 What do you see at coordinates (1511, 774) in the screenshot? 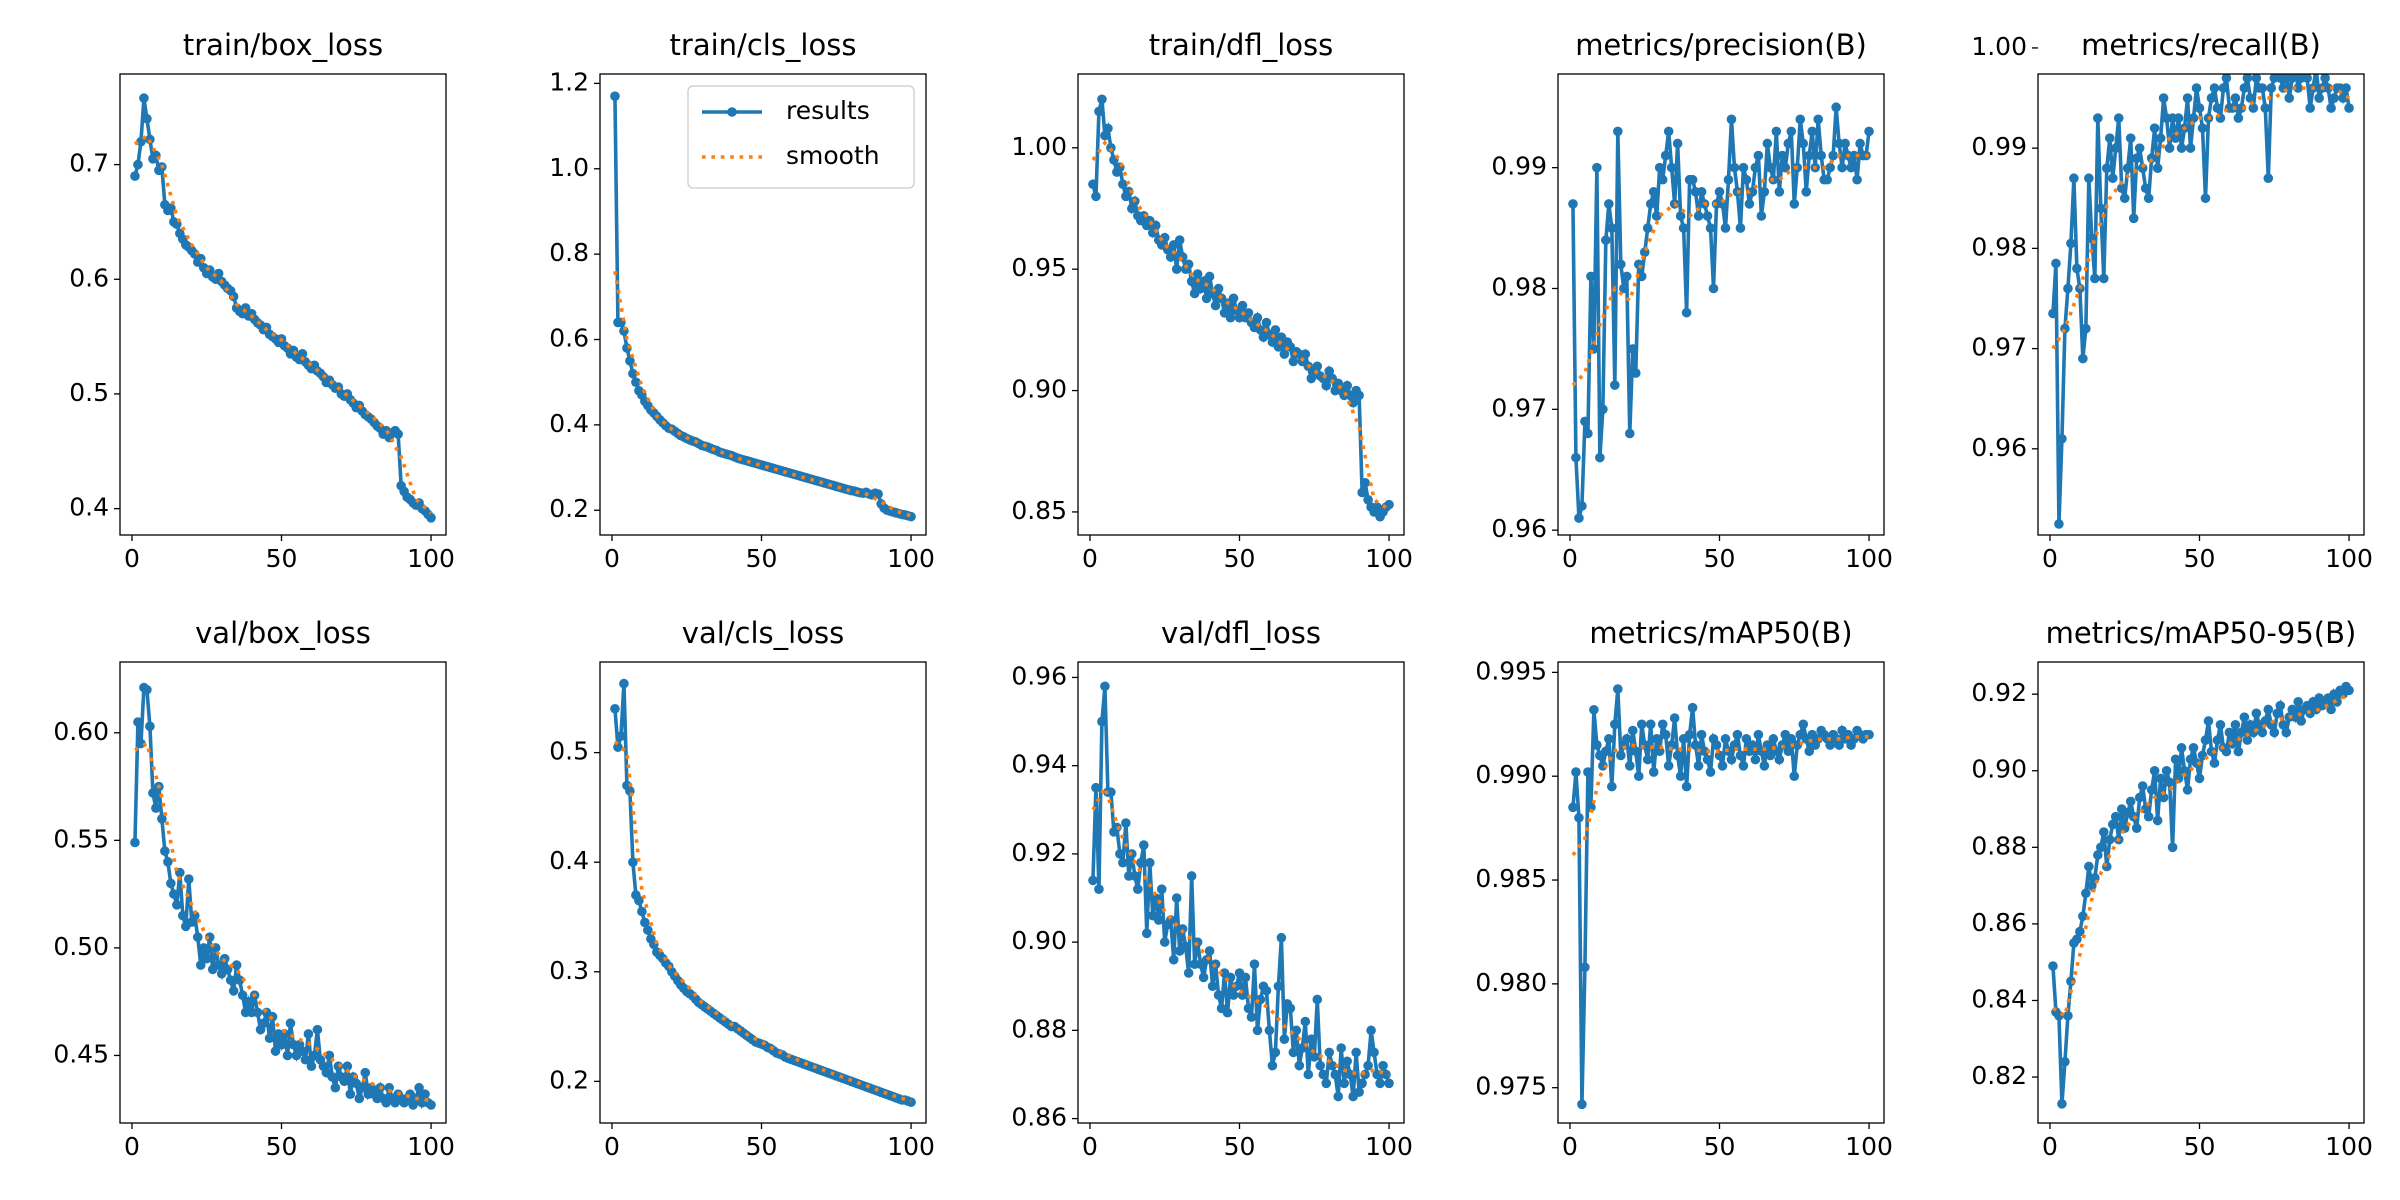
I see `y-tick-label: 0.990` at bounding box center [1511, 774].